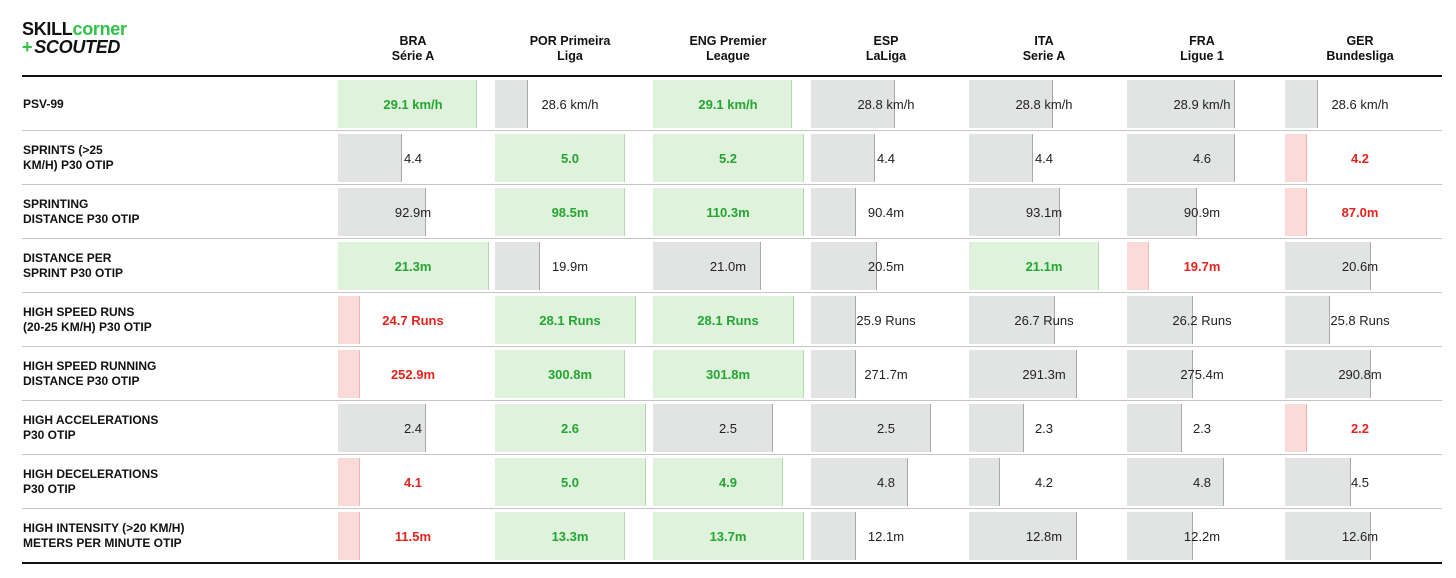  I want to click on metric-label-line: SPRINT P30 OTIP, so click(73, 273).